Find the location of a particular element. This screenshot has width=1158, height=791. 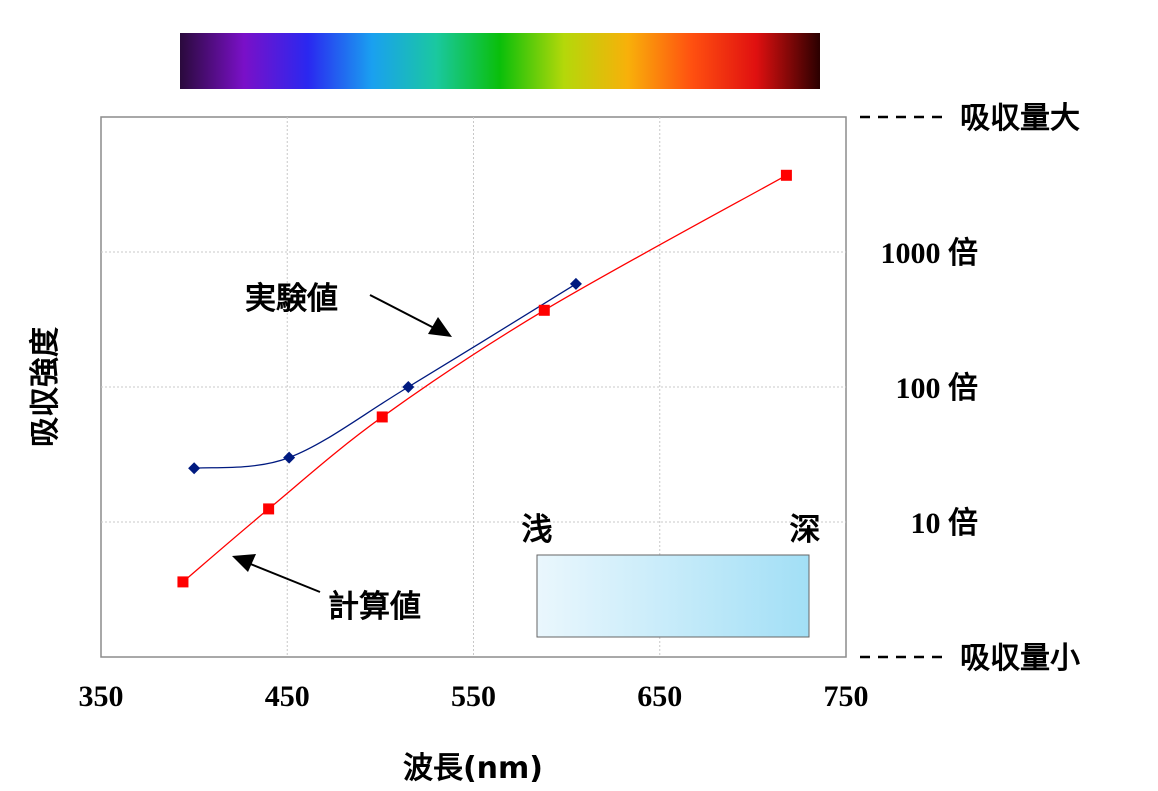

depth-gradient-box is located at coordinates (673, 596).